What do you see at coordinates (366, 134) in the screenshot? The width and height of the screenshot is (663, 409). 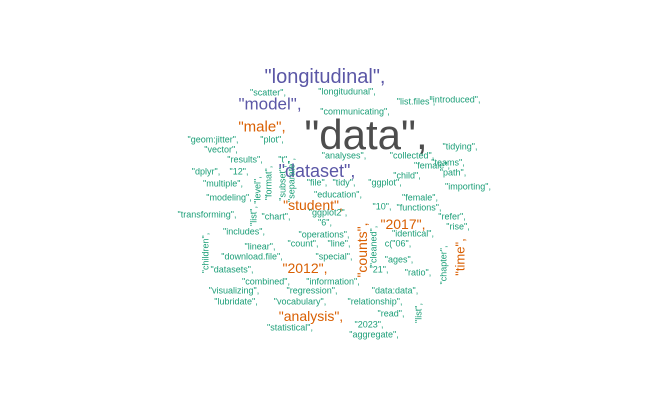 I see `word: "data",` at bounding box center [366, 134].